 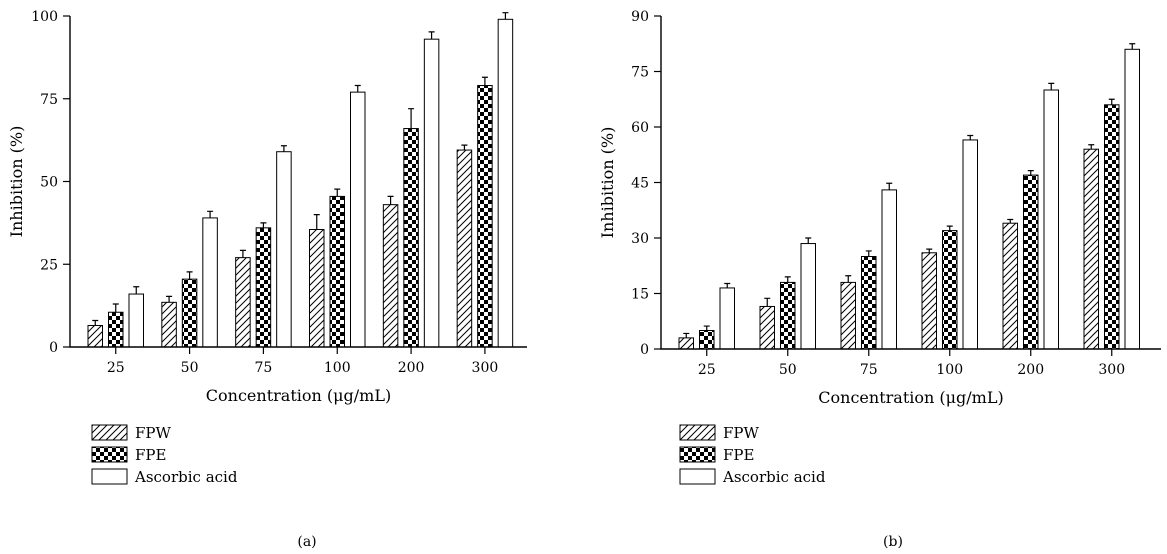 What do you see at coordinates (640, 295) in the screenshot?
I see `y-tick-label: 15` at bounding box center [640, 295].